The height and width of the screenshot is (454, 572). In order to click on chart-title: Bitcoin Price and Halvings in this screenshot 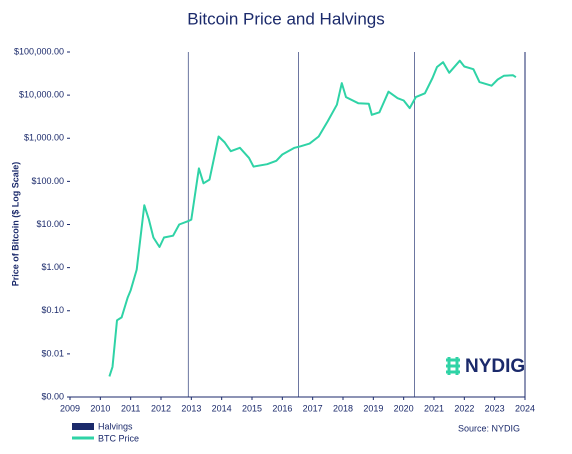, I will do `click(285, 18)`.